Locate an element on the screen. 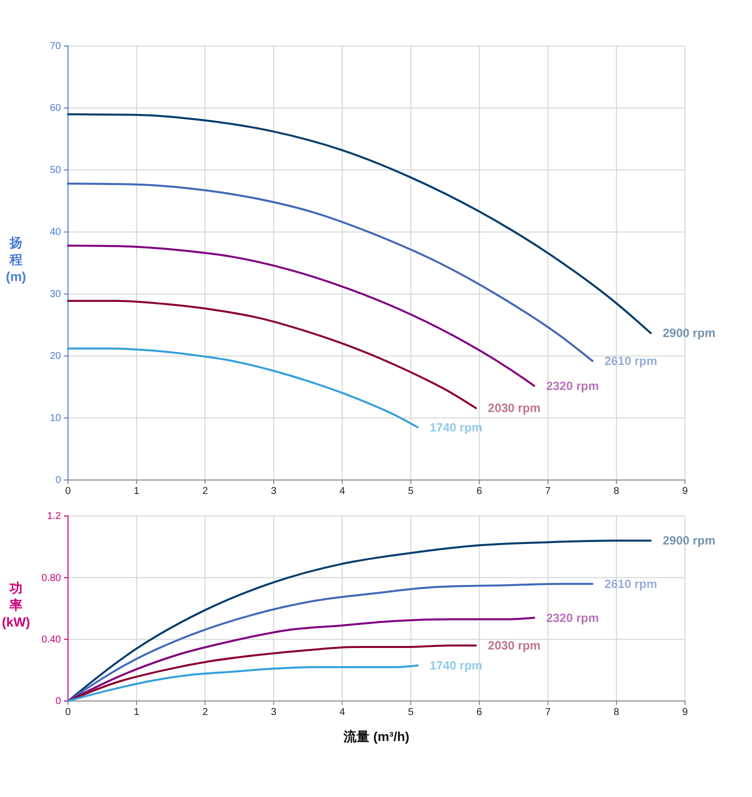  y-tick-label: 0.80 is located at coordinates (52, 578).